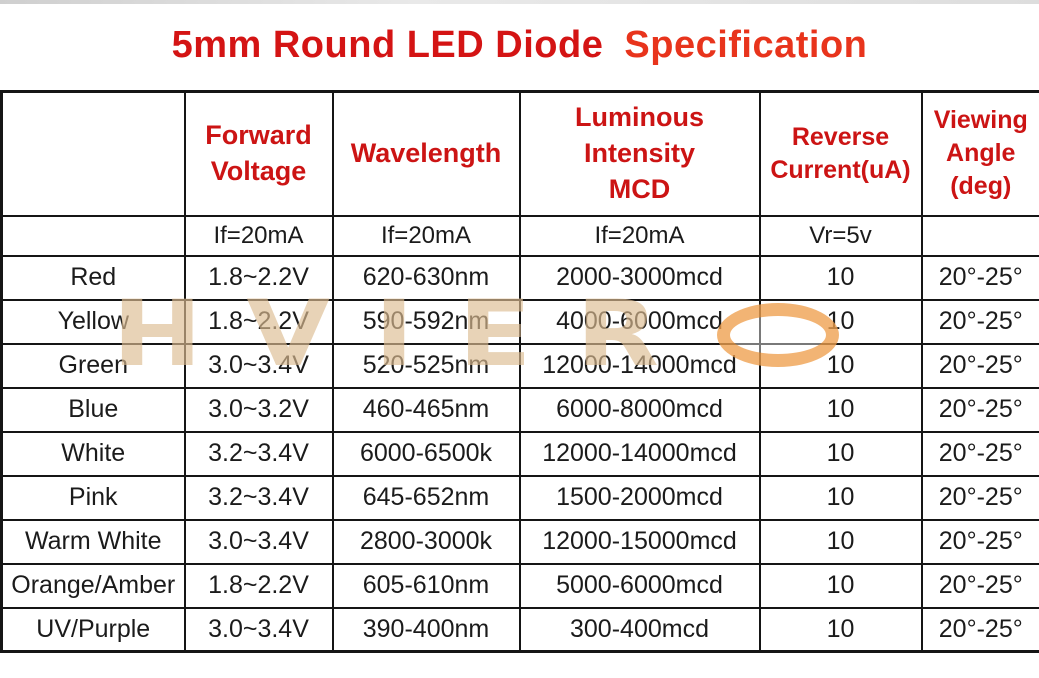 This screenshot has width=1039, height=678. Describe the element at coordinates (258, 235) in the screenshot. I see `condition-forward-voltage: If=20mA` at that location.